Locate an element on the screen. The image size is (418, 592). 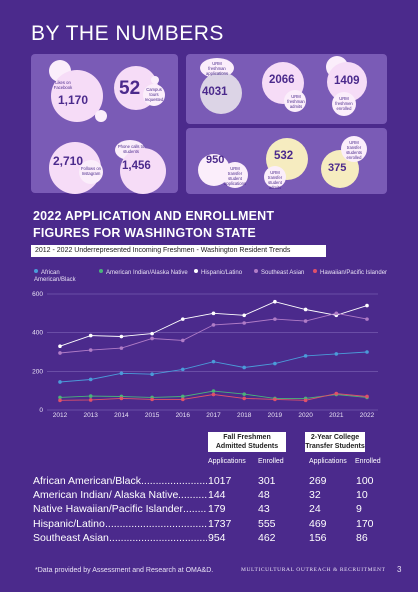
footer-department: MULTICULTURAL OUTREACH & RECRUITMENT is located at coordinates (313, 570).